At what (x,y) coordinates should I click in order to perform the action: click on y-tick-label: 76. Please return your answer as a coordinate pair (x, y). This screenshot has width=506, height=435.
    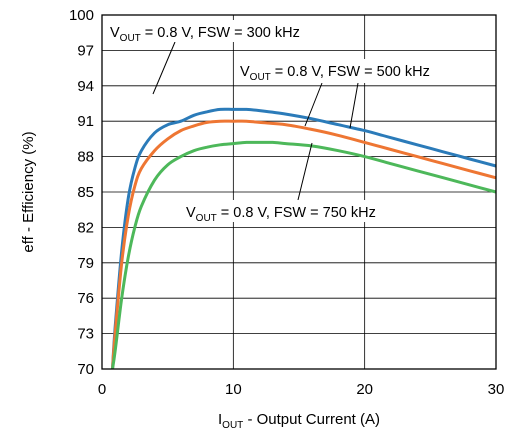
    Looking at the image, I should click on (85, 298).